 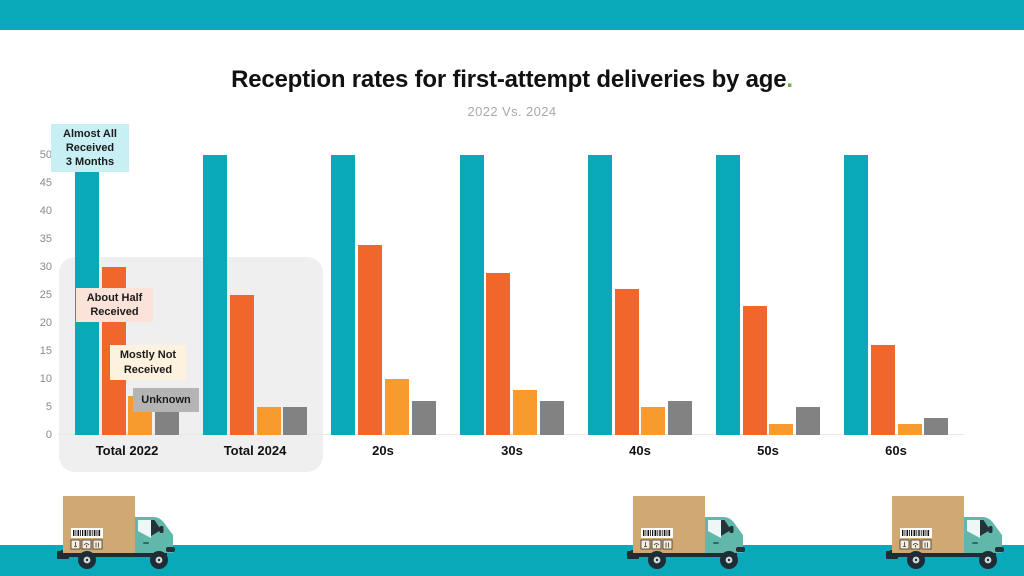 What do you see at coordinates (295, 421) in the screenshot?
I see `bar-unknown-total-2024` at bounding box center [295, 421].